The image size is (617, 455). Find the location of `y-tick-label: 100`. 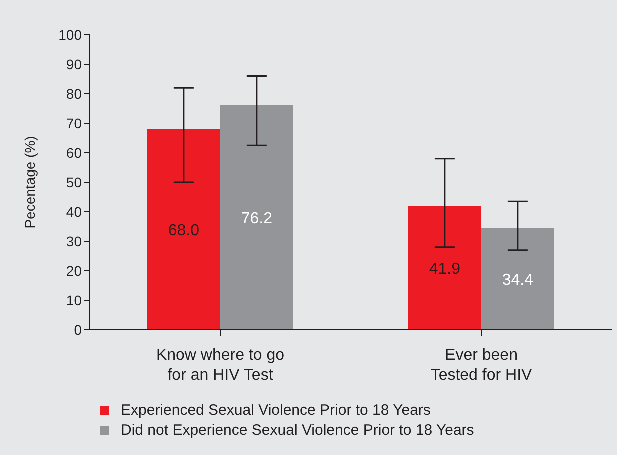

y-tick-label: 100 is located at coordinates (70, 34).